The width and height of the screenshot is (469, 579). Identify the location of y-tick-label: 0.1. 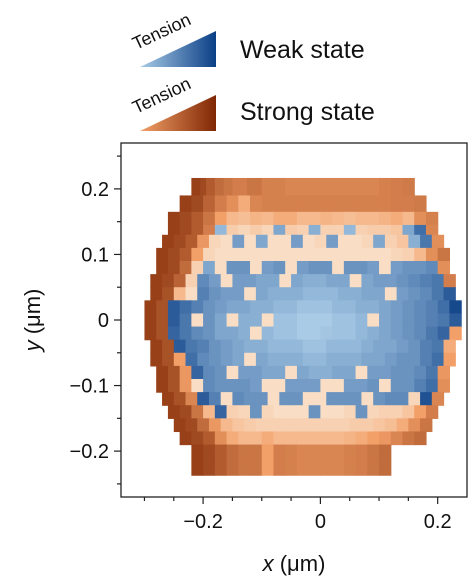
(95, 255).